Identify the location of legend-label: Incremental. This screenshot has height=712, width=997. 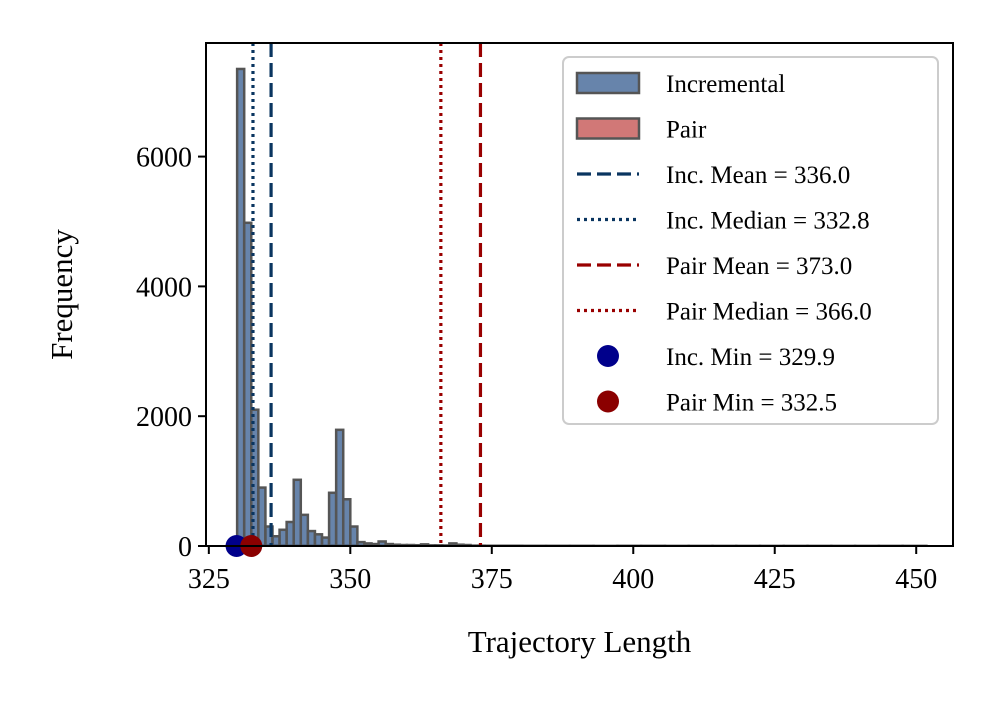
(725, 84).